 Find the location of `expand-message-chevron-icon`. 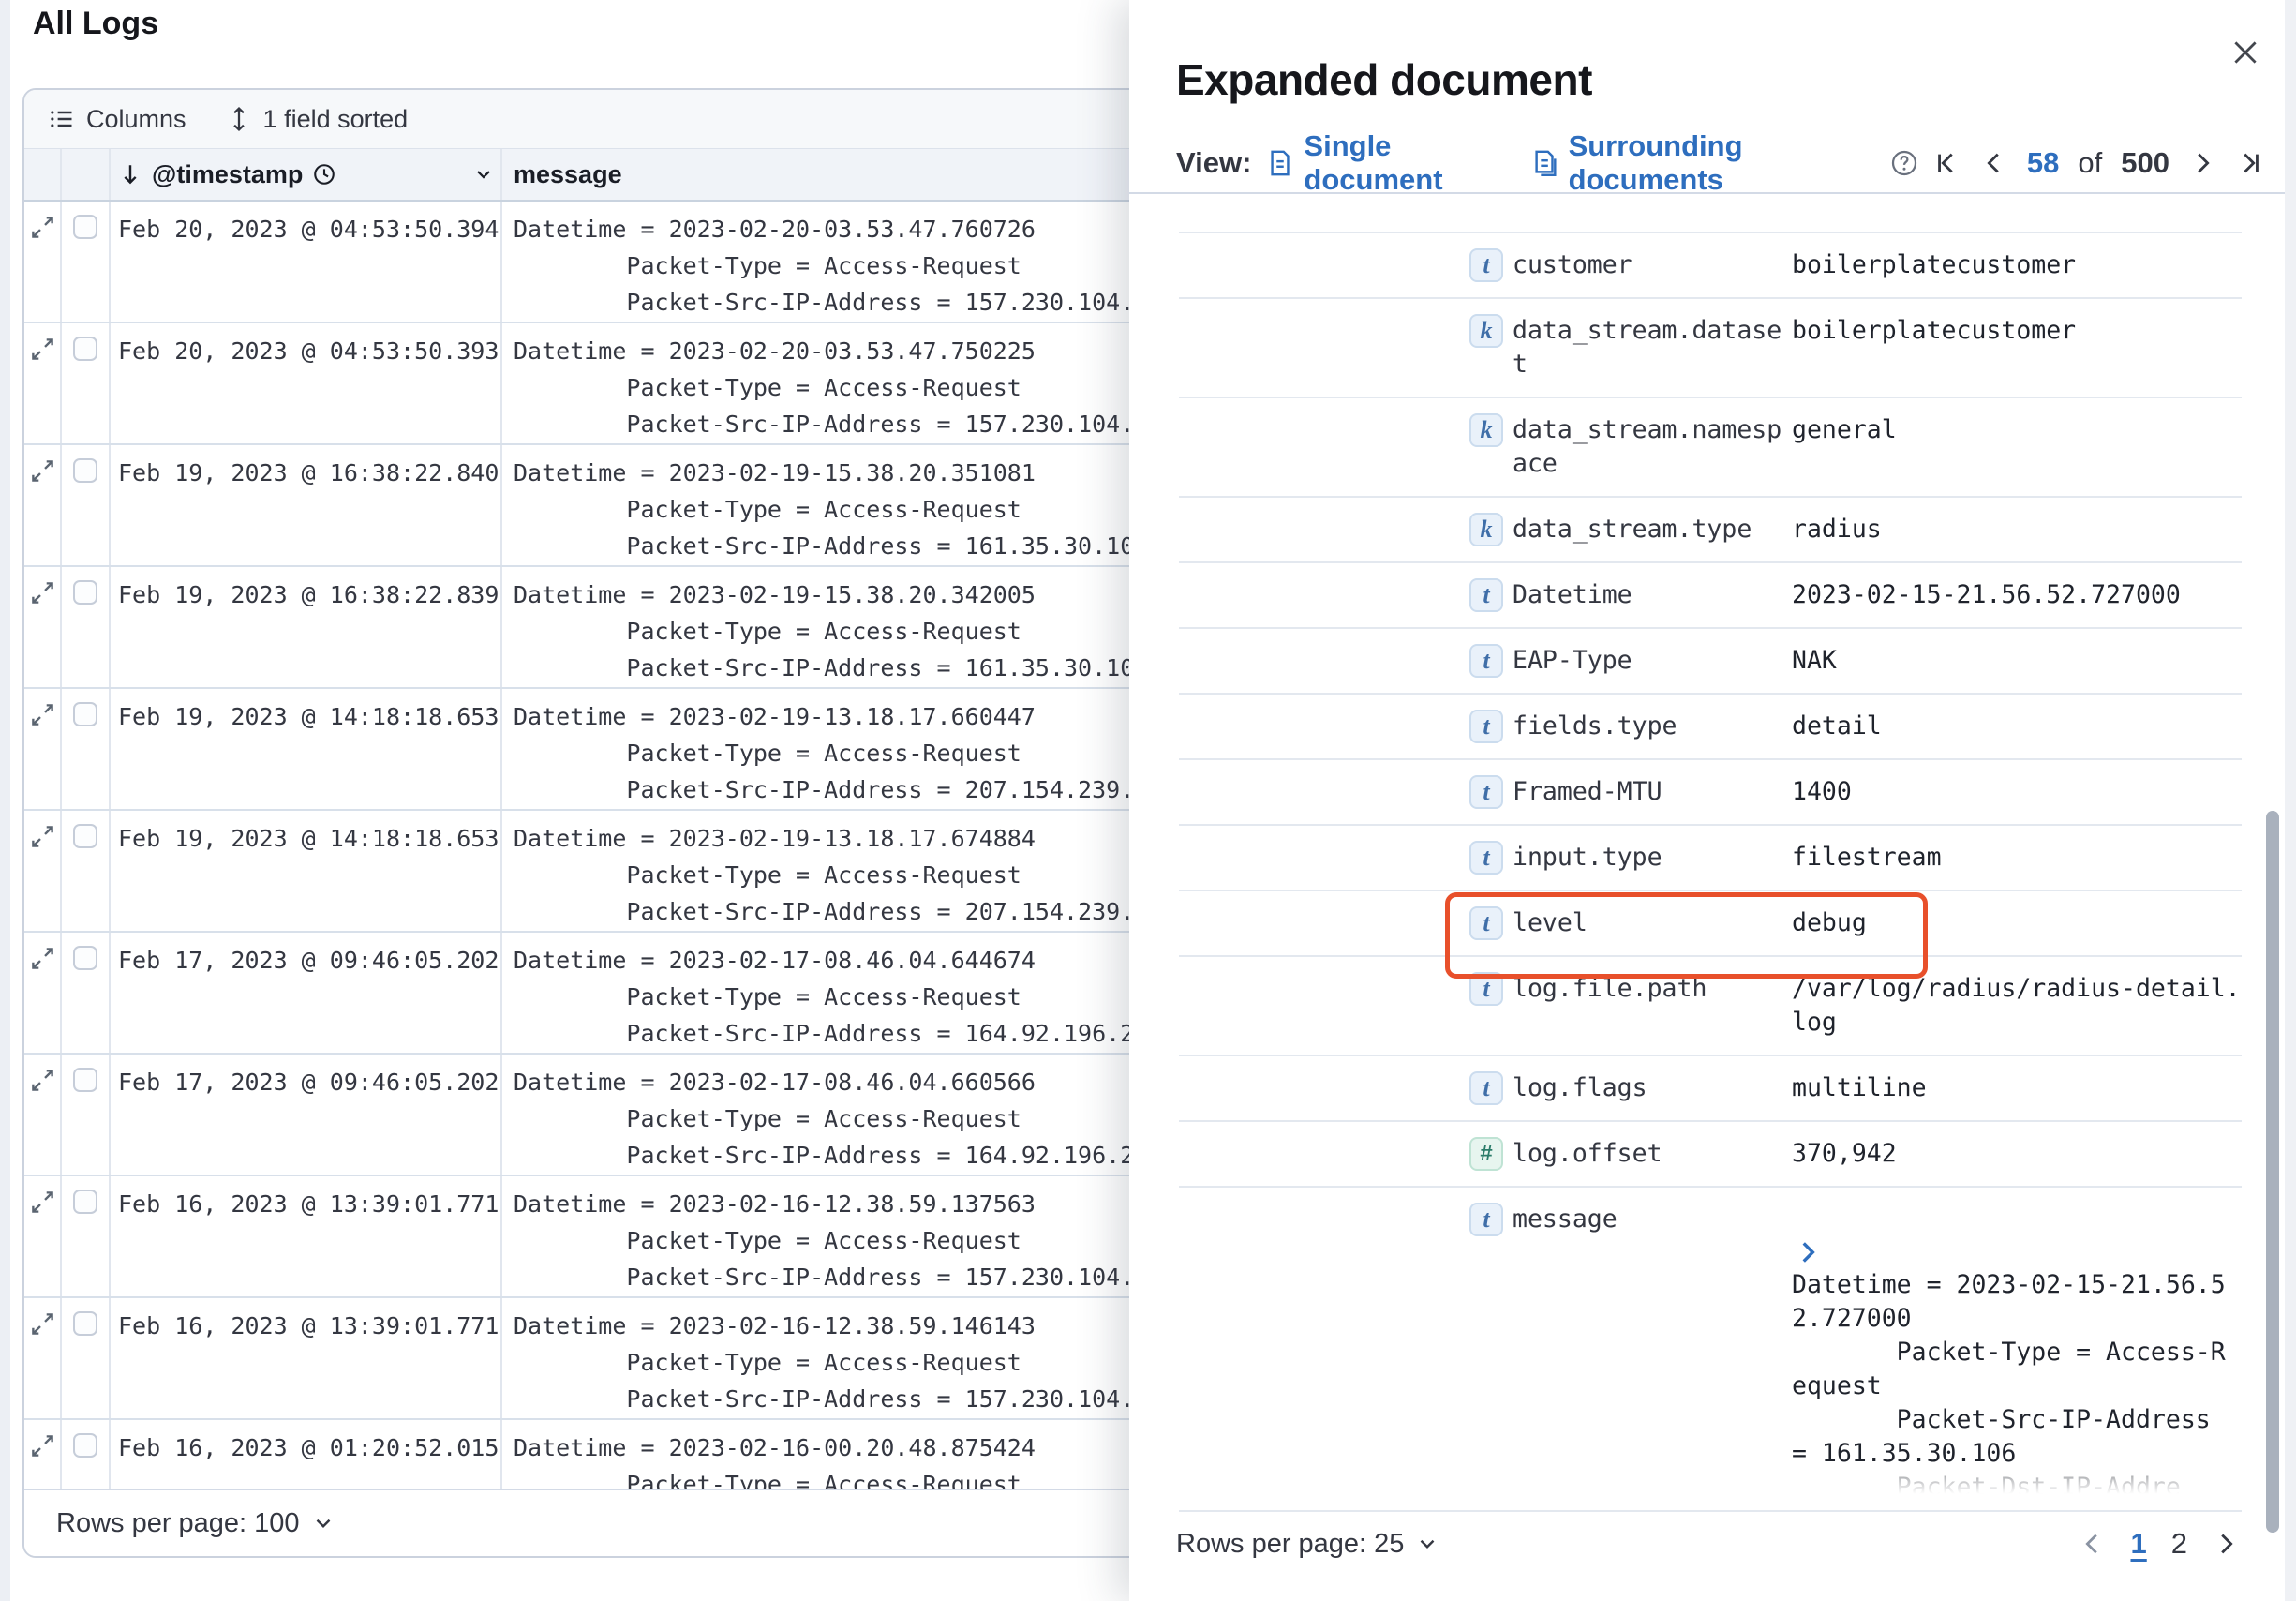

expand-message-chevron-icon is located at coordinates (2017, 1252).